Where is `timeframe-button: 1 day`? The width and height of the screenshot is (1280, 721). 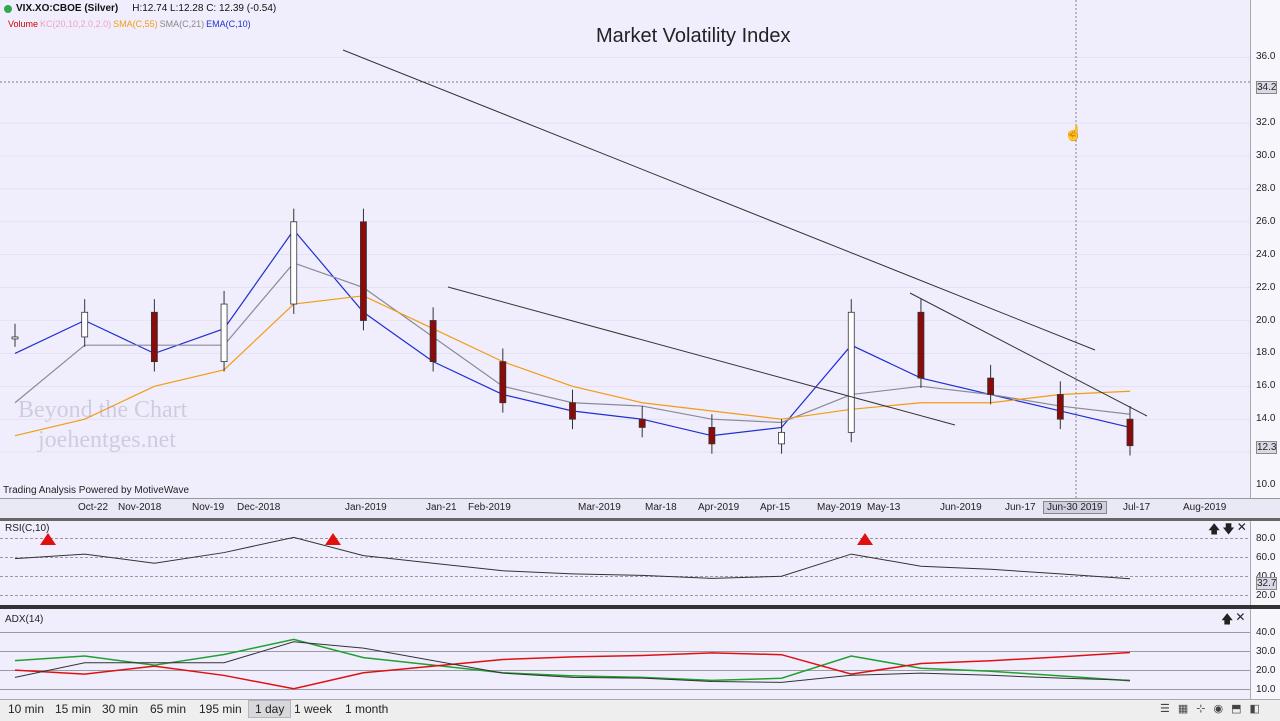
timeframe-button: 1 day is located at coordinates (270, 709).